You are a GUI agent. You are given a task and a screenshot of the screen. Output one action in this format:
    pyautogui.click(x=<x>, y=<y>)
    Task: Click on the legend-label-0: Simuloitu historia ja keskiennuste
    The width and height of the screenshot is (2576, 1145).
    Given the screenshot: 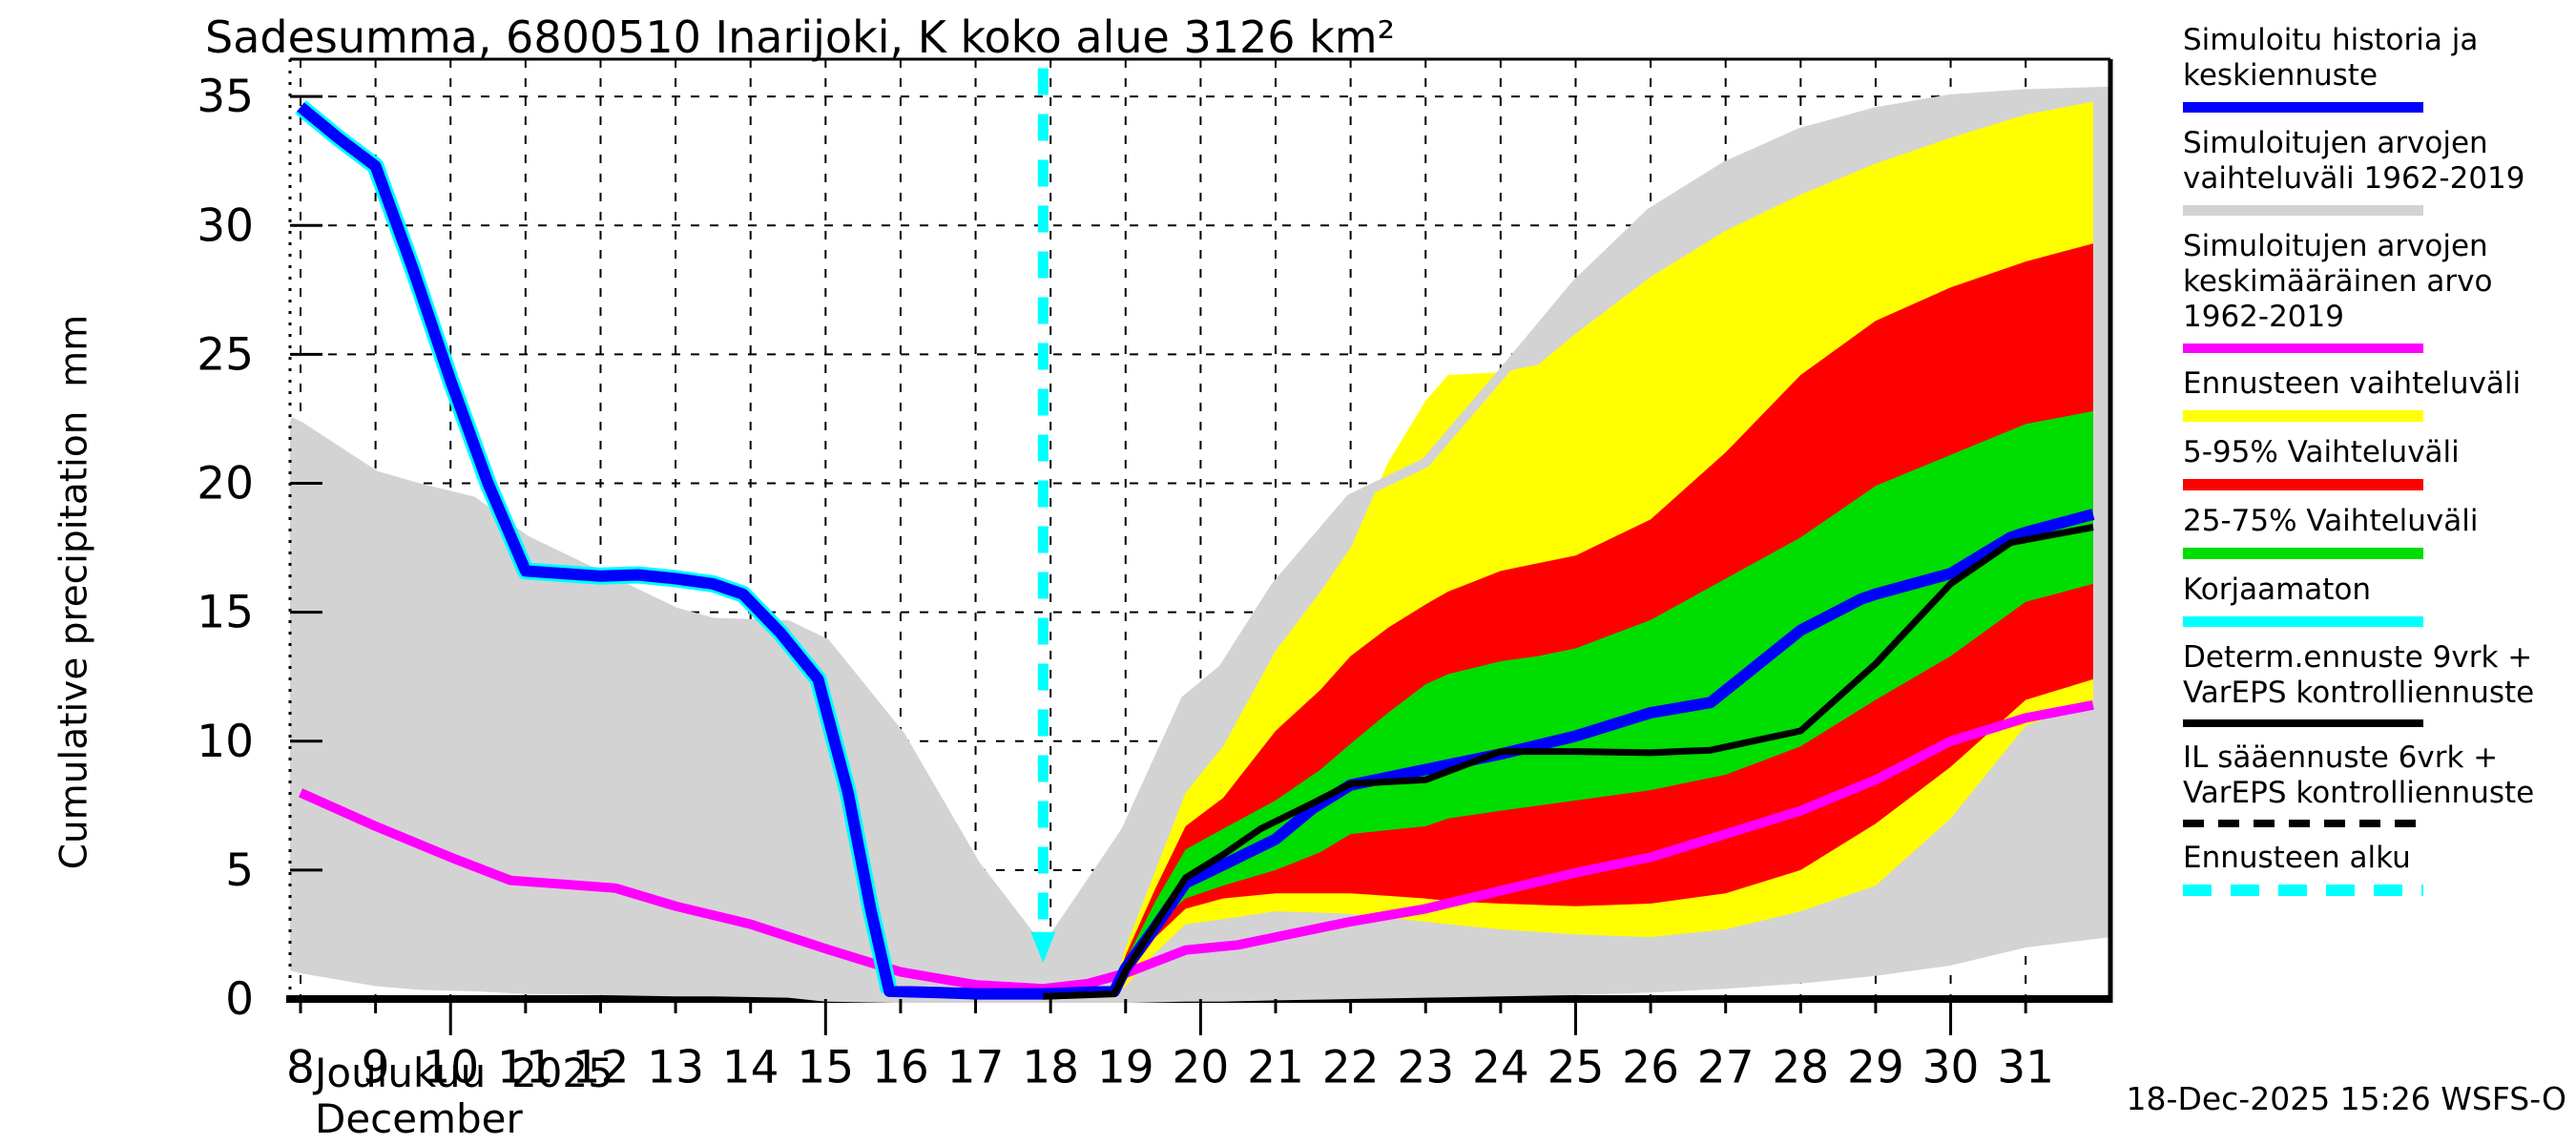 What is the action you would take?
    pyautogui.click(x=2331, y=58)
    